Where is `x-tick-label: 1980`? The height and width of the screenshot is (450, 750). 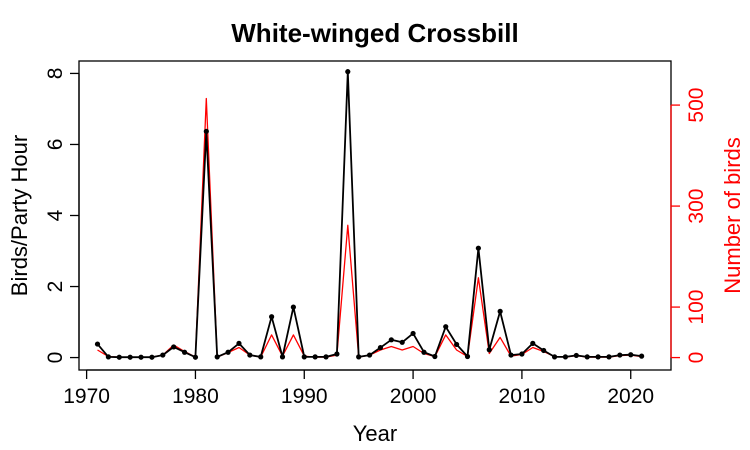 x-tick-label: 1980 is located at coordinates (195, 396).